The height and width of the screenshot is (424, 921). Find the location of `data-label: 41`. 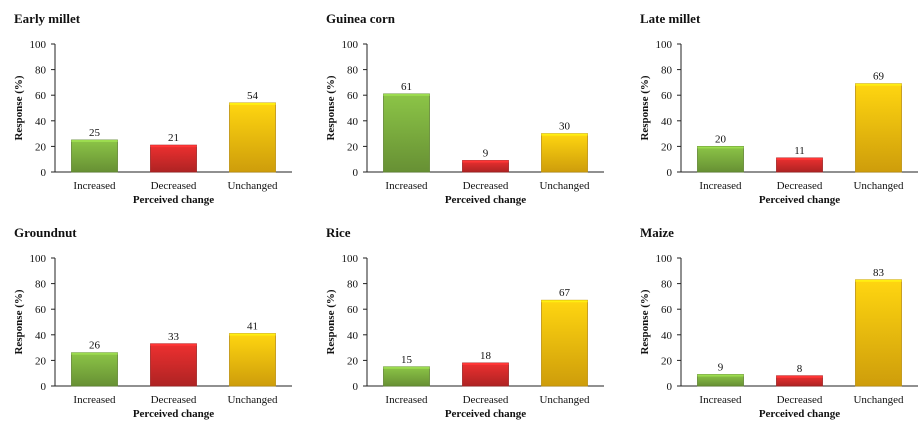

data-label: 41 is located at coordinates (252, 327).